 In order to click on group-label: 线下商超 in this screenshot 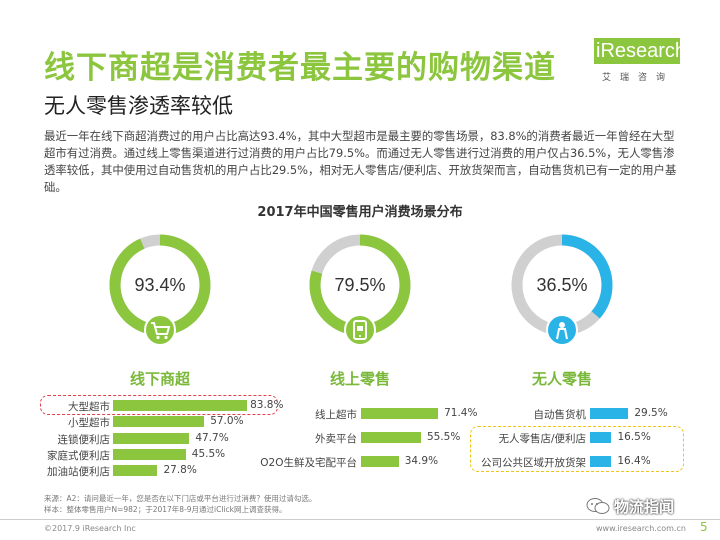, I will do `click(160, 379)`.